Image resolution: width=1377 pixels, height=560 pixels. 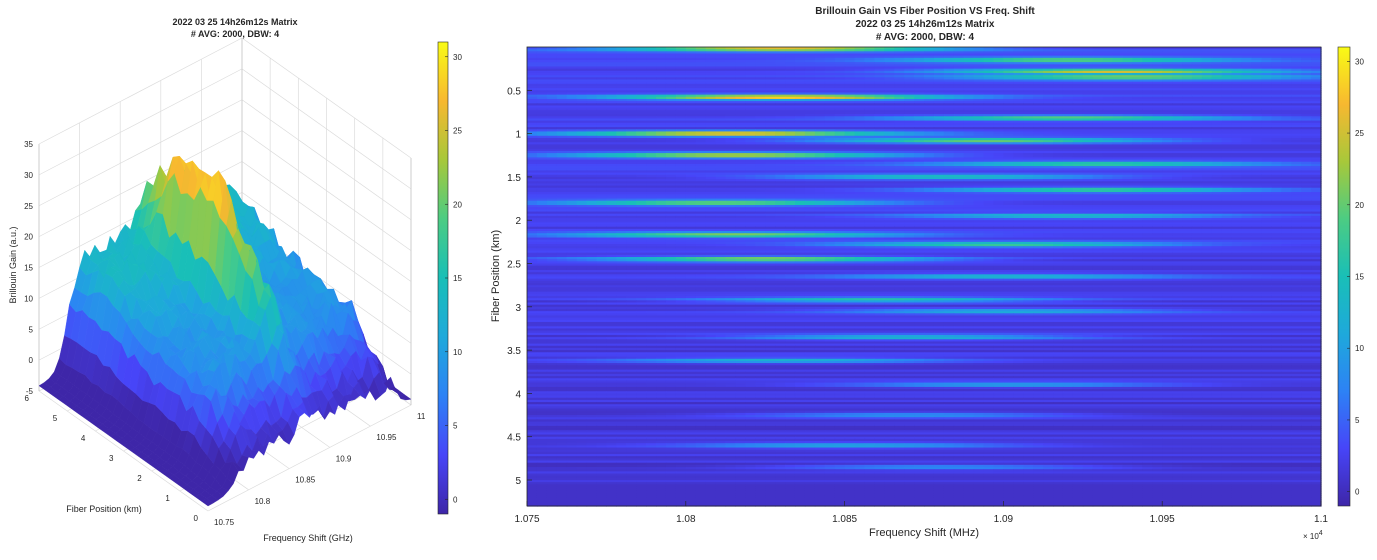 What do you see at coordinates (28, 175) in the screenshot?
I see `surface-z-tick-label: 30` at bounding box center [28, 175].